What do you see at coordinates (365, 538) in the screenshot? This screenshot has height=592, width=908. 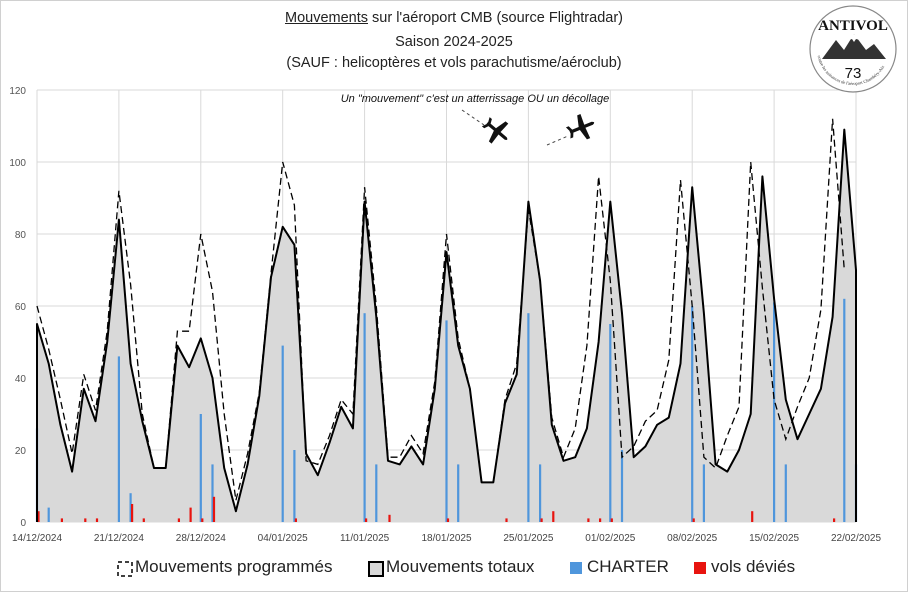 I see `x-tick-label: 11/01/2025` at bounding box center [365, 538].